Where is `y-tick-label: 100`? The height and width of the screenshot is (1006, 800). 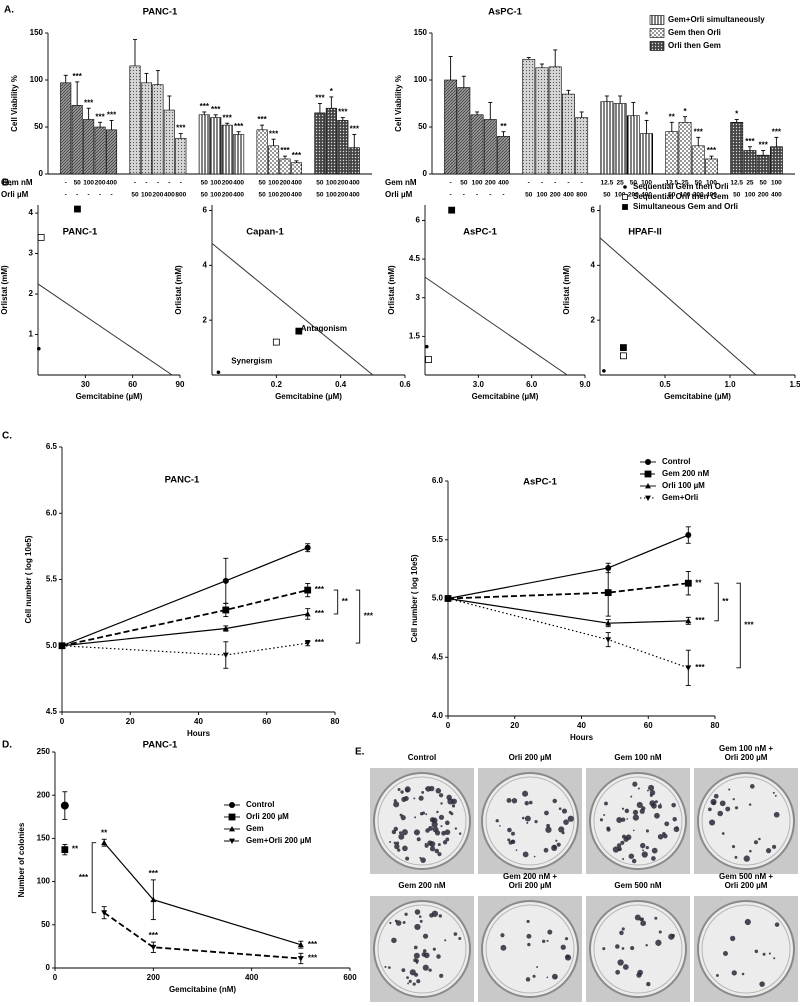 y-tick-label: 100 is located at coordinates (37, 79).